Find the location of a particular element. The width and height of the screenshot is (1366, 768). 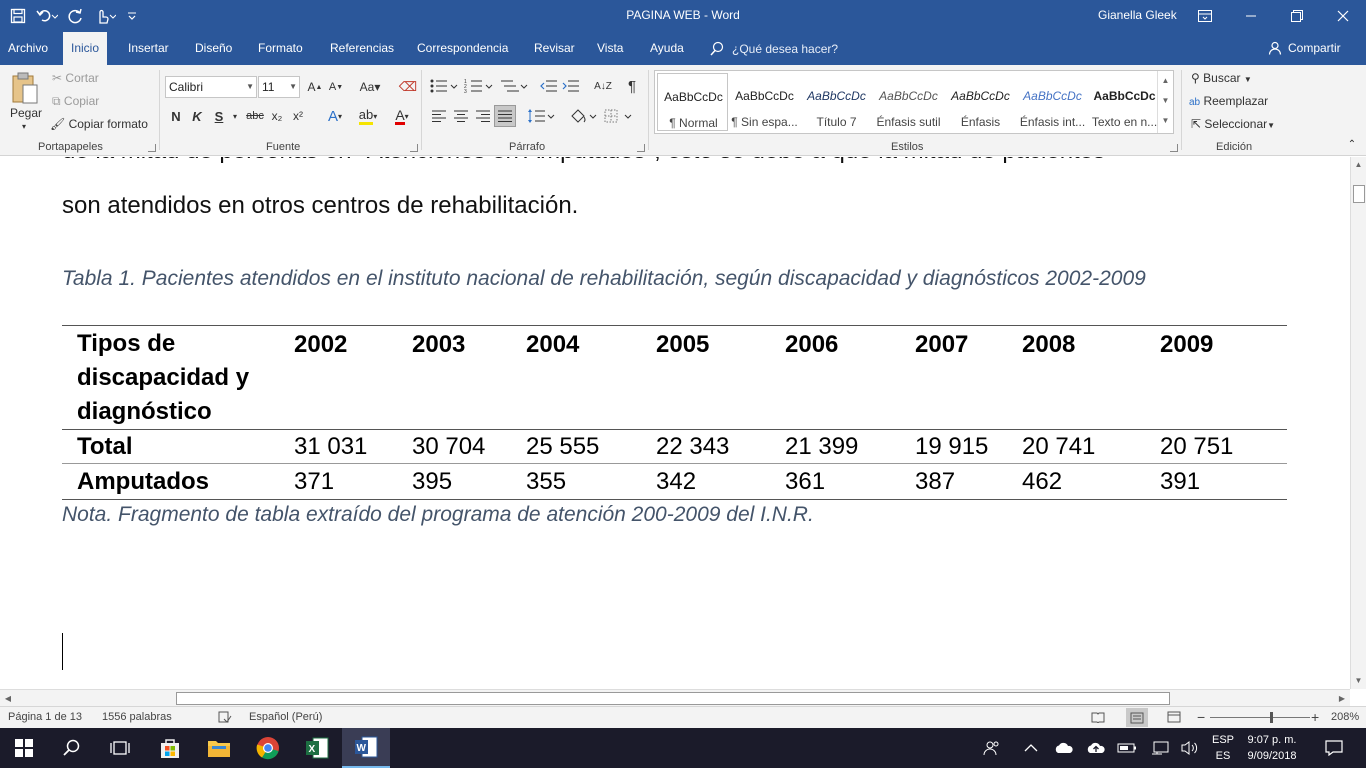

font-color-icon: A ▾ is located at coordinates (402, 115).